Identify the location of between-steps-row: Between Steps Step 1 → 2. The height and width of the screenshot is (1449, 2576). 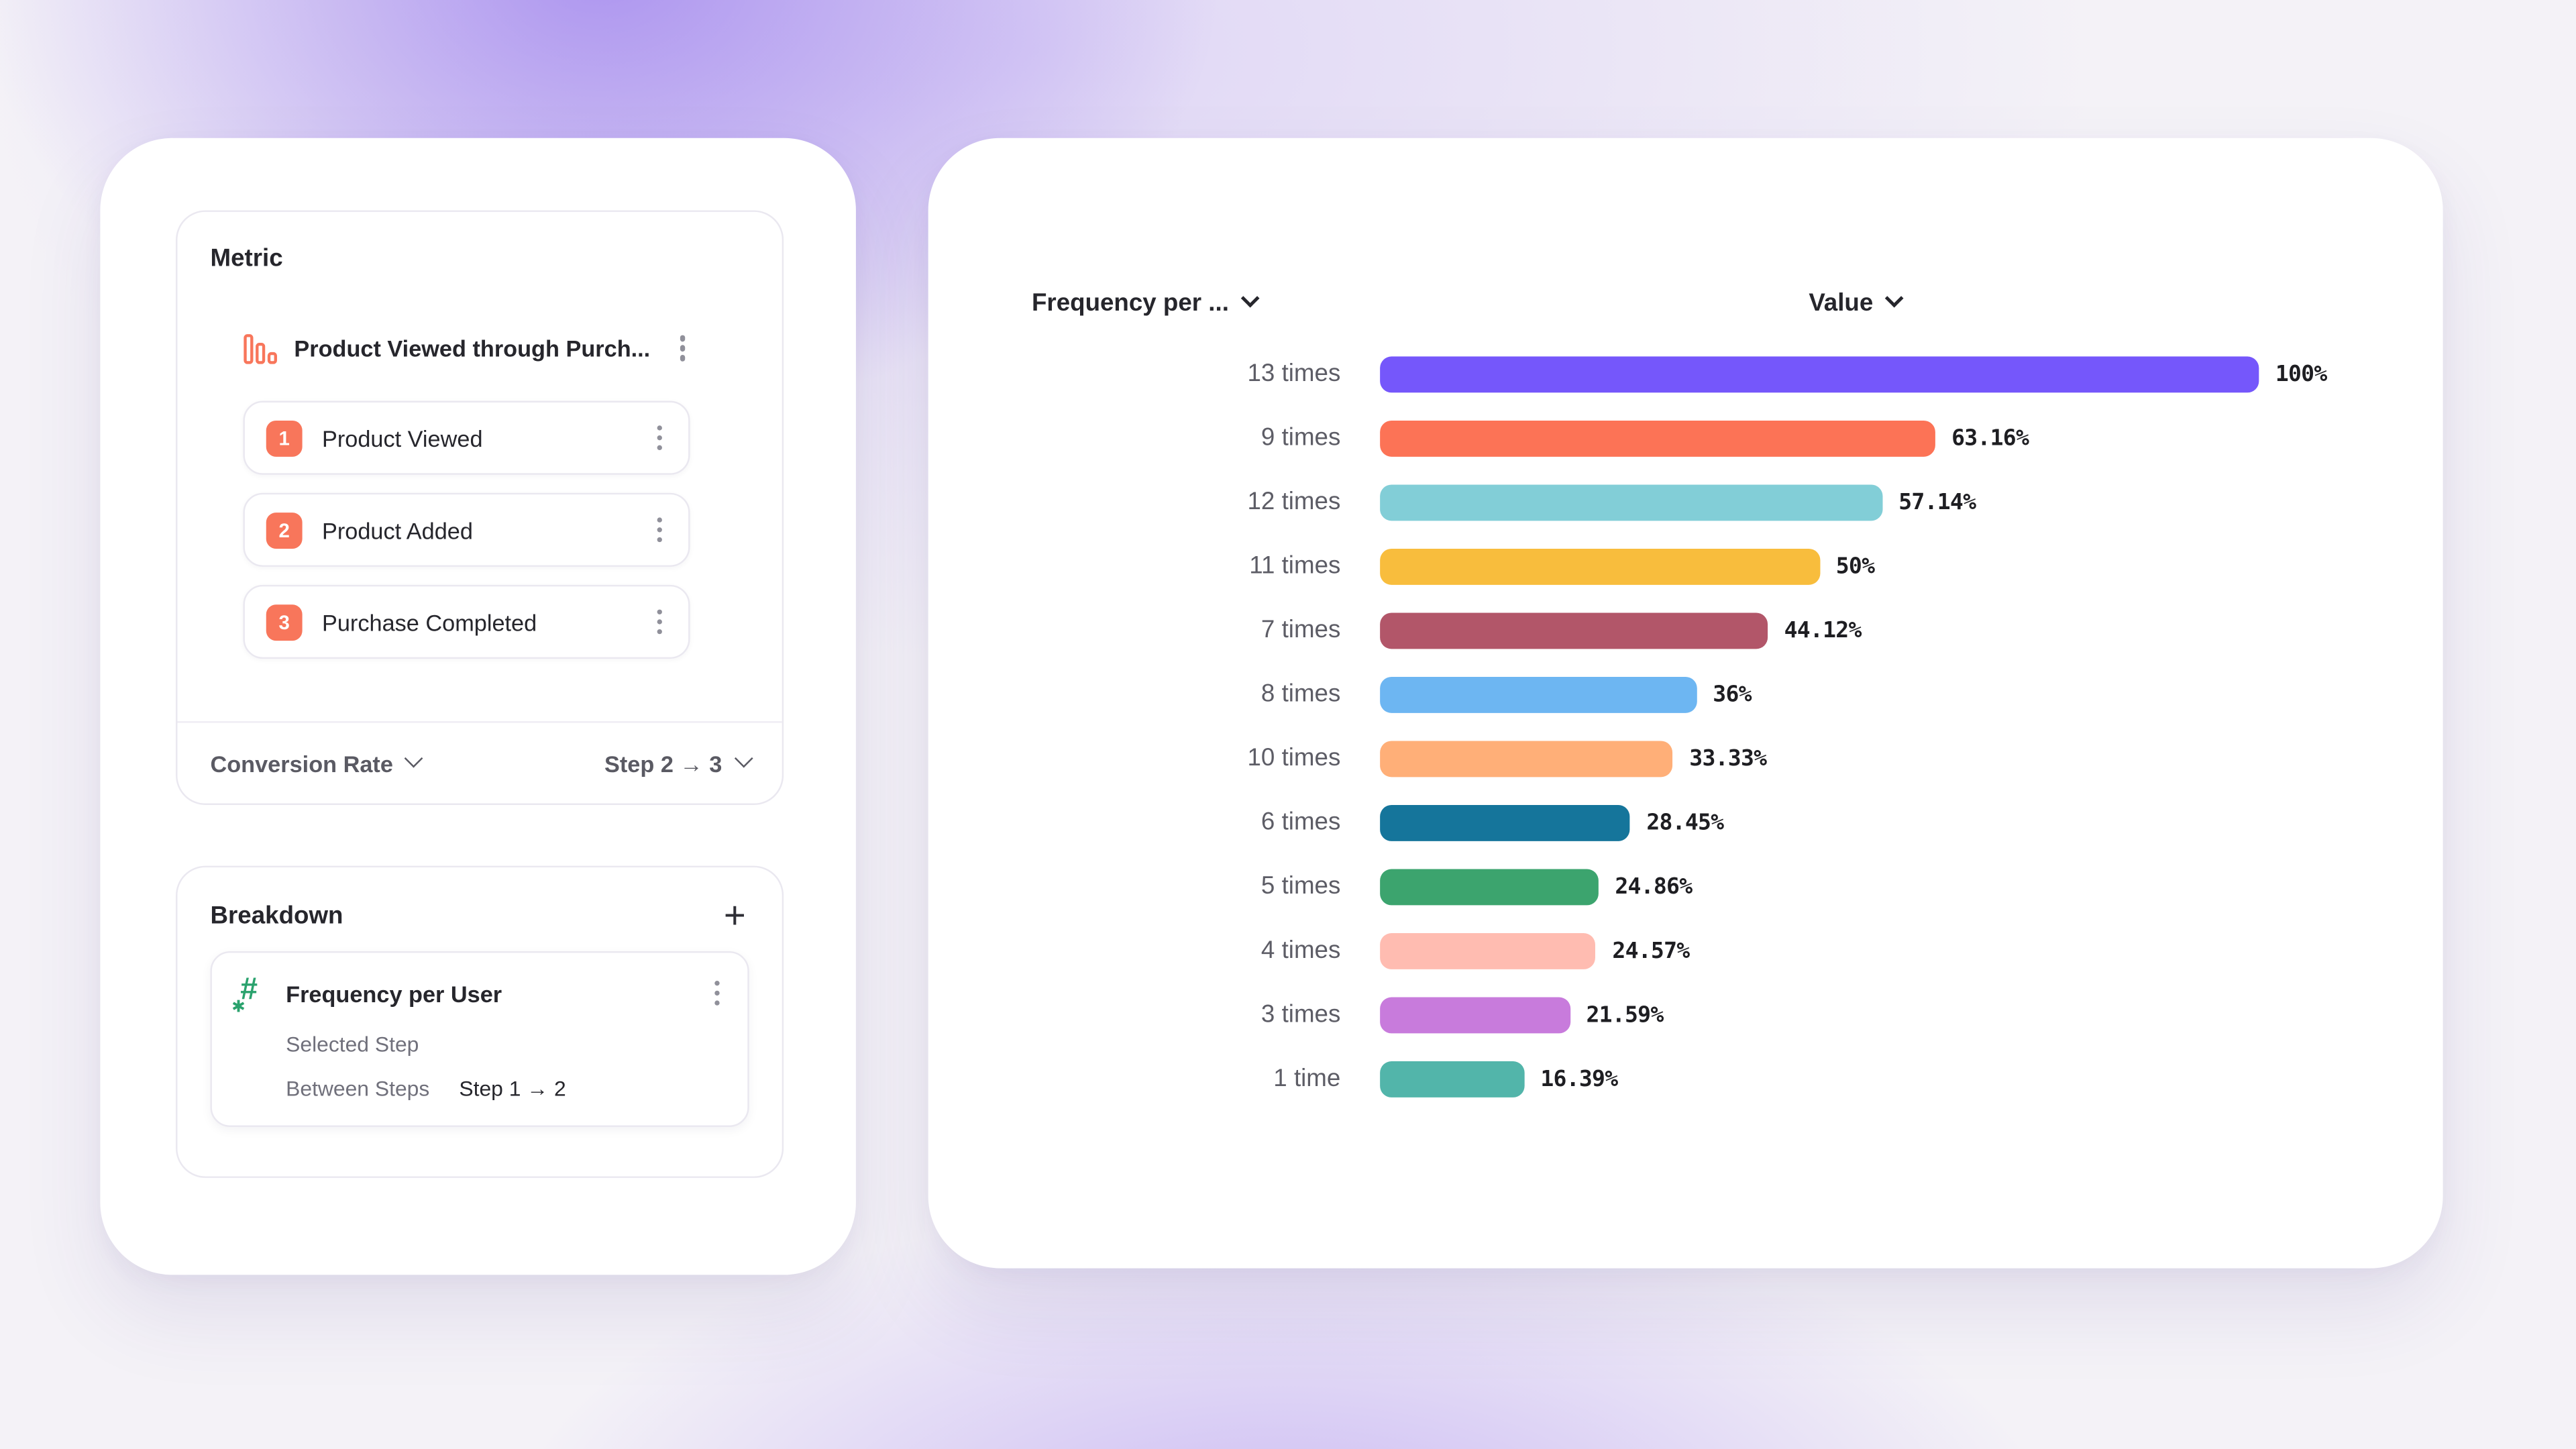
(505, 1089).